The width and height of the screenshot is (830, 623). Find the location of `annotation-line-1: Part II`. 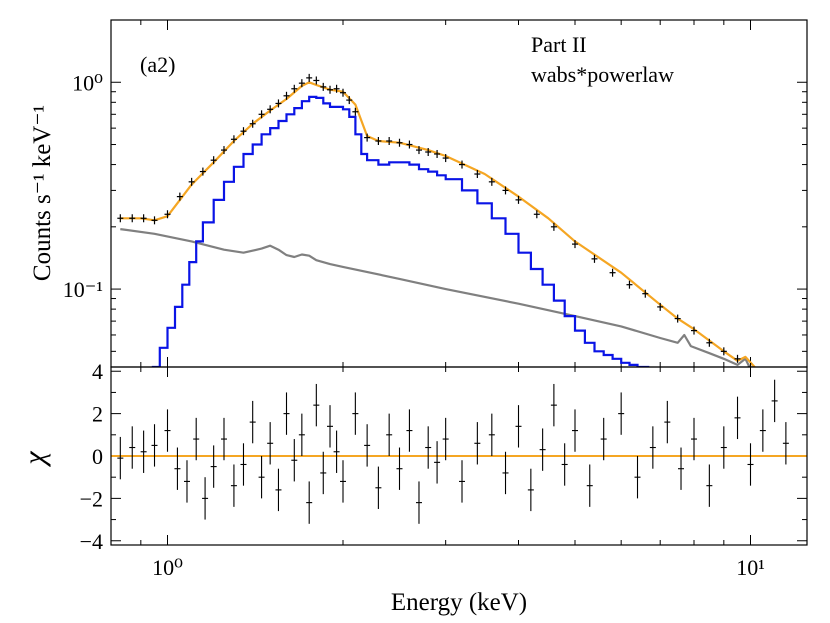

annotation-line-1: Part II is located at coordinates (559, 44).